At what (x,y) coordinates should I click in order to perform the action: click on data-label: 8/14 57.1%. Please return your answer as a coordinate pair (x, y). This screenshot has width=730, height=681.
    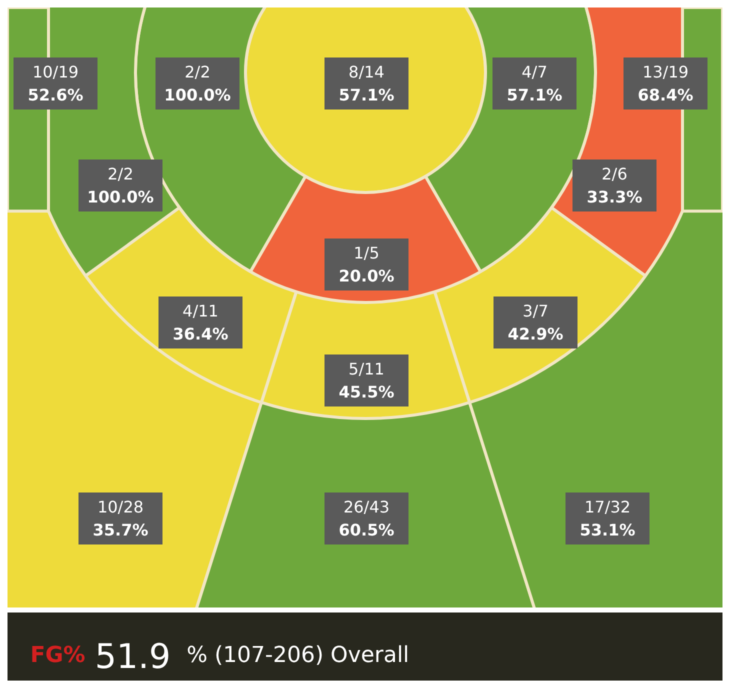
    Looking at the image, I should click on (366, 83).